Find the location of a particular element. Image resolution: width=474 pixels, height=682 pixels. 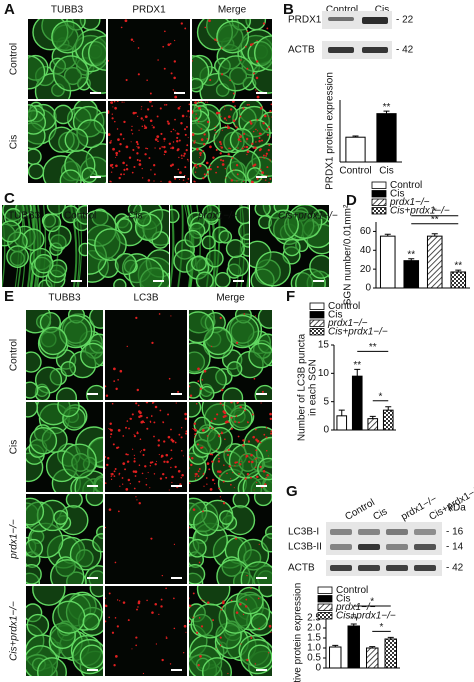

significance: ** is located at coordinates (458, 266).